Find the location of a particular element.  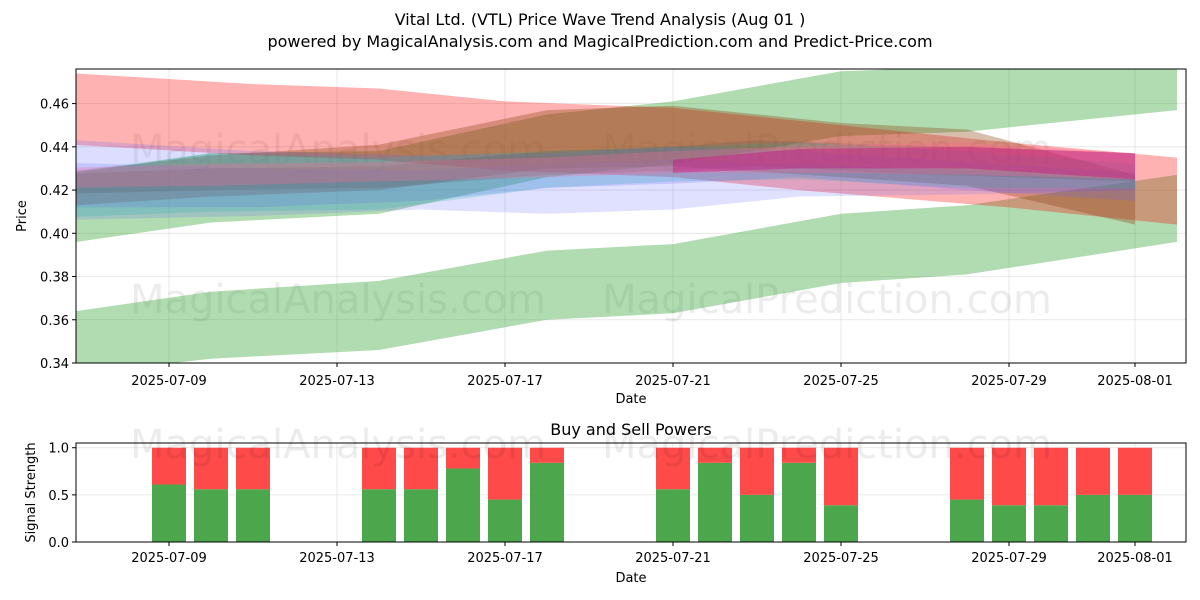

bars-x-tick-label: 2025-08-01 is located at coordinates (1135, 558).